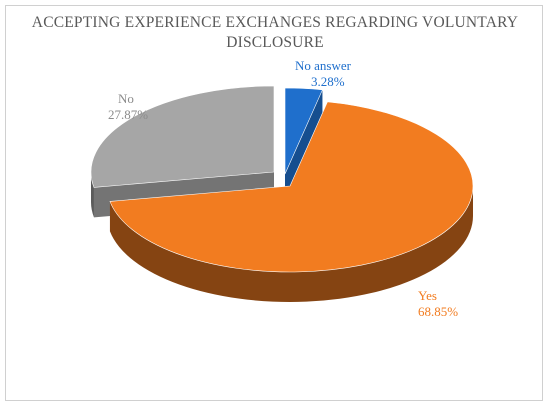 The height and width of the screenshot is (408, 550). What do you see at coordinates (126, 98) in the screenshot?
I see `data-label-no: No` at bounding box center [126, 98].